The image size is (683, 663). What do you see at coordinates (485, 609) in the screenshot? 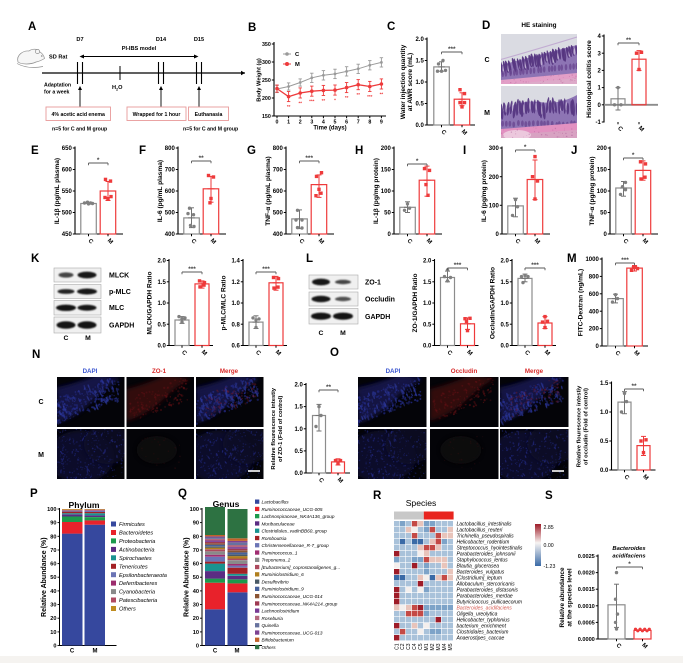
I see `svg-text: Bacteroides_acidifaciens` at bounding box center [485, 609].